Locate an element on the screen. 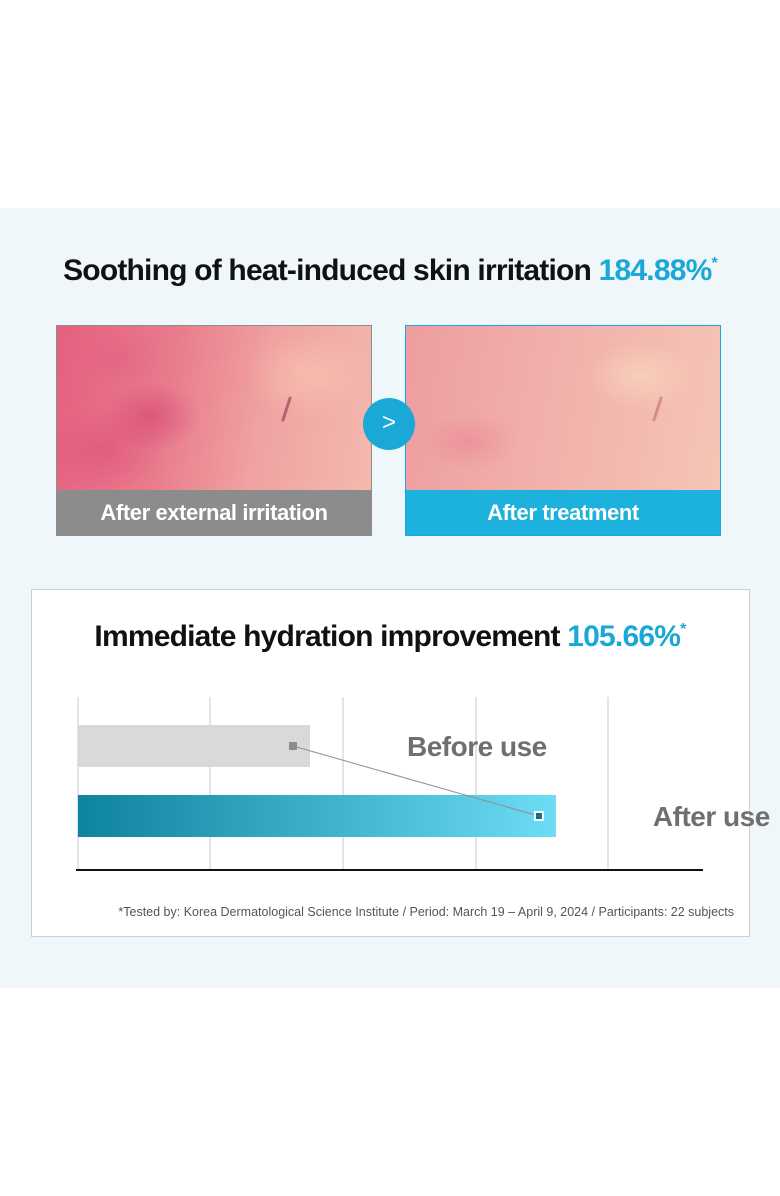 This screenshot has height=1196, width=780. before-photo-label: After external irritation is located at coordinates (214, 512).